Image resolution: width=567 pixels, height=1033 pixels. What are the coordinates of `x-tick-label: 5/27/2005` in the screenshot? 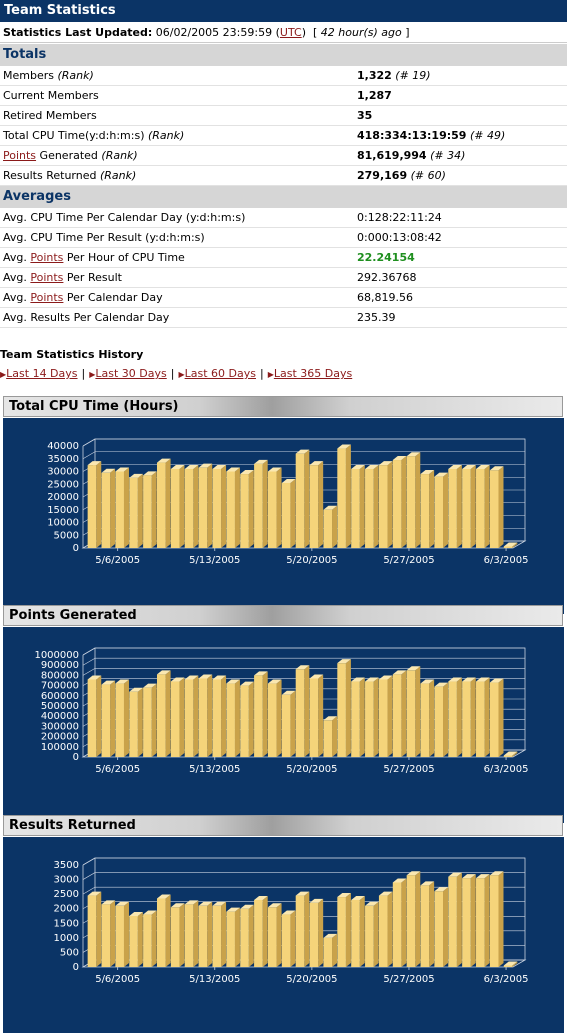 It's located at (408, 560).